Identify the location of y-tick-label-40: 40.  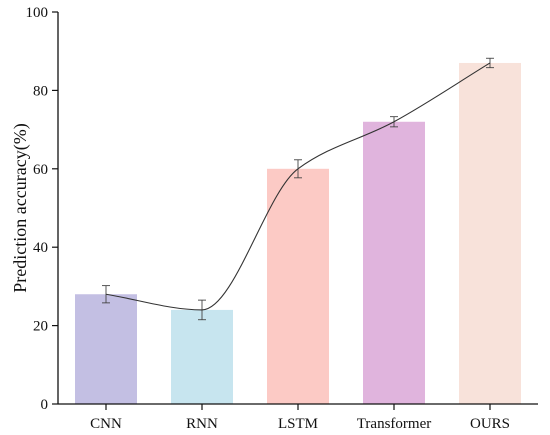
(40, 248).